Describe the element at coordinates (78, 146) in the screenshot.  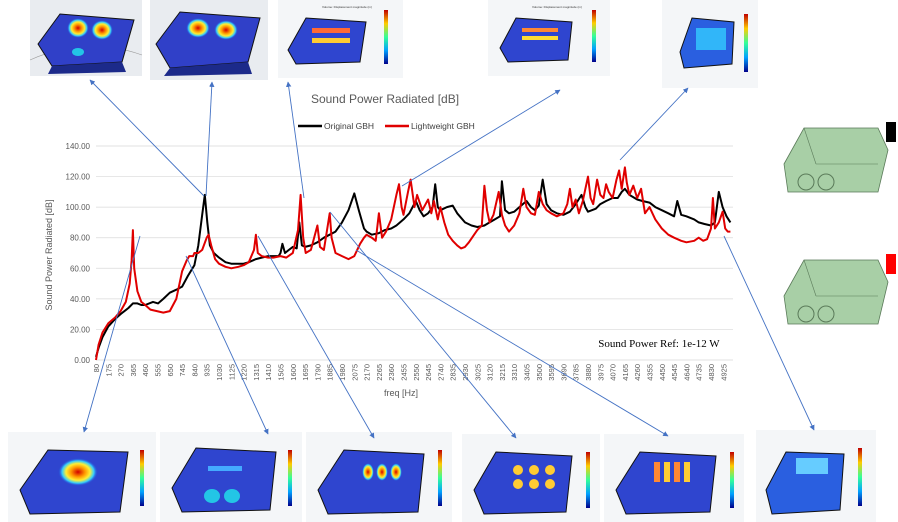
I see `y-tick-label: 140.00` at that location.